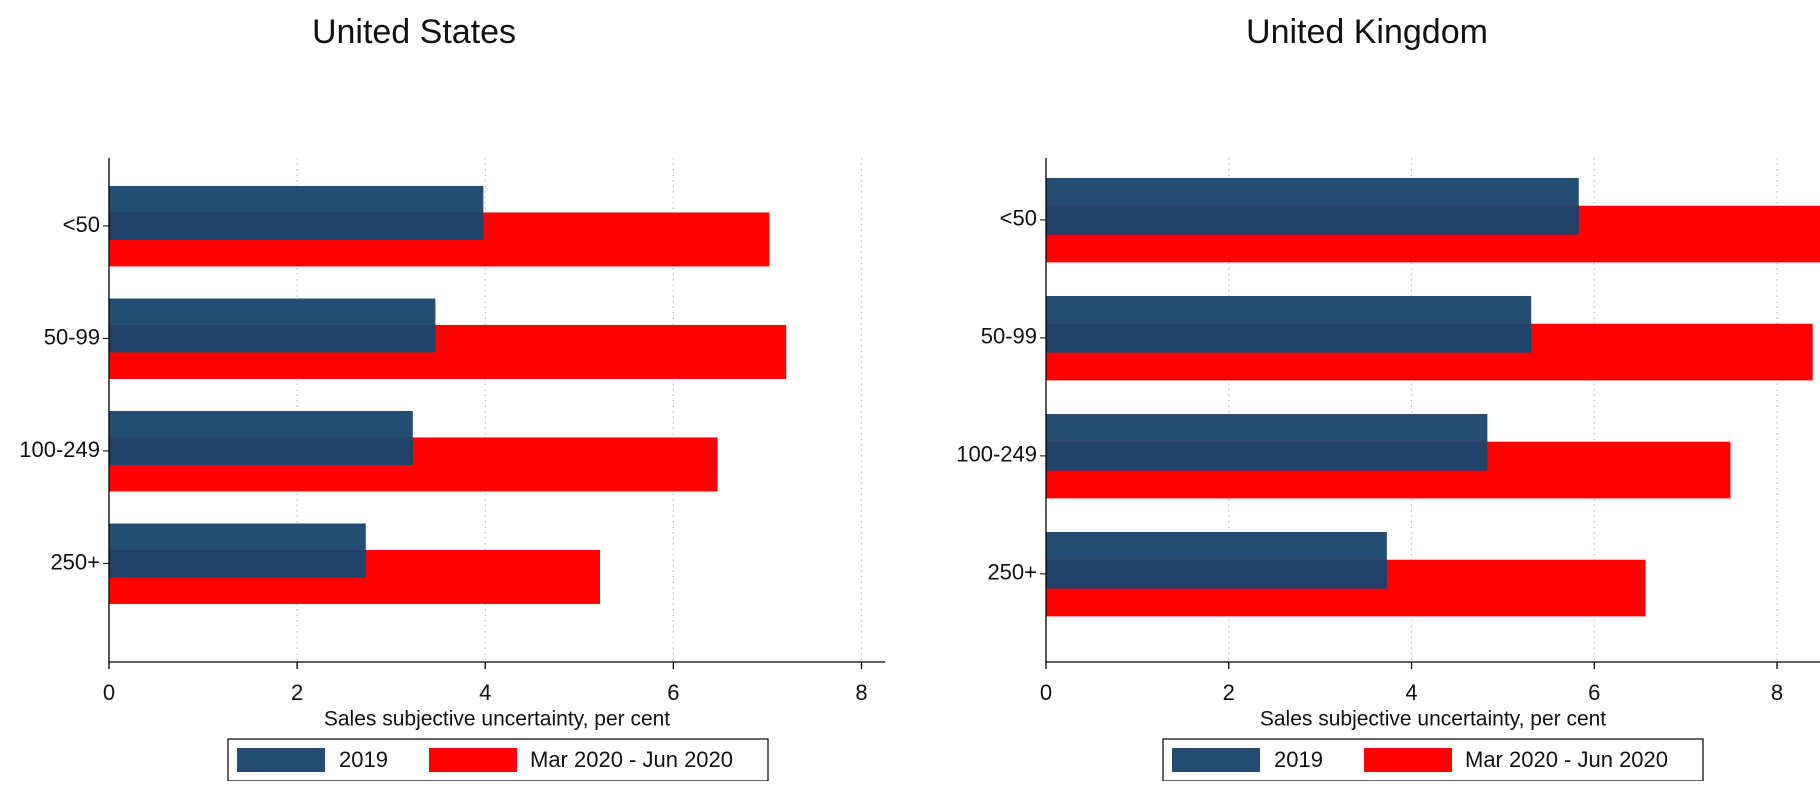 This screenshot has height=786, width=1820. I want to click on legend-swatch-united-kingdom-2019, so click(1216, 760).